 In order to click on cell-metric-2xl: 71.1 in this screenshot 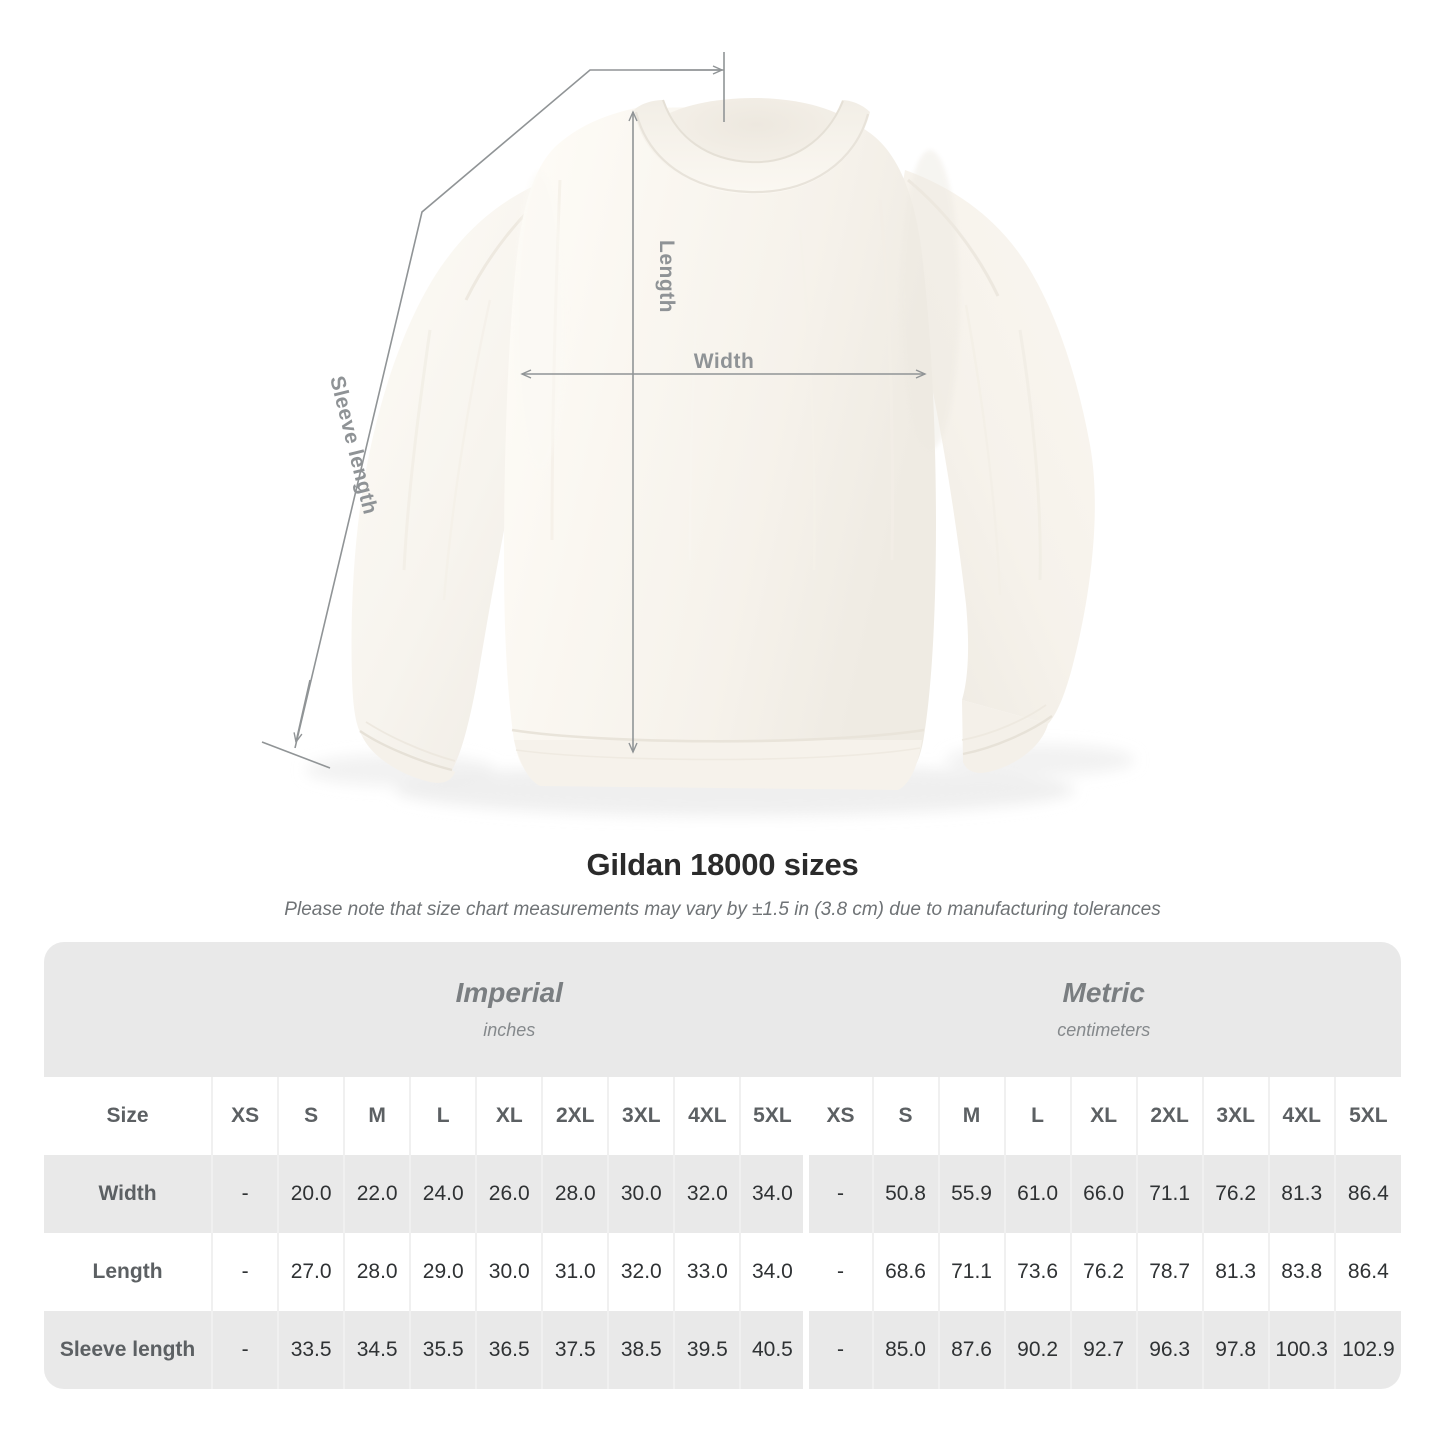, I will do `click(1169, 1194)`.